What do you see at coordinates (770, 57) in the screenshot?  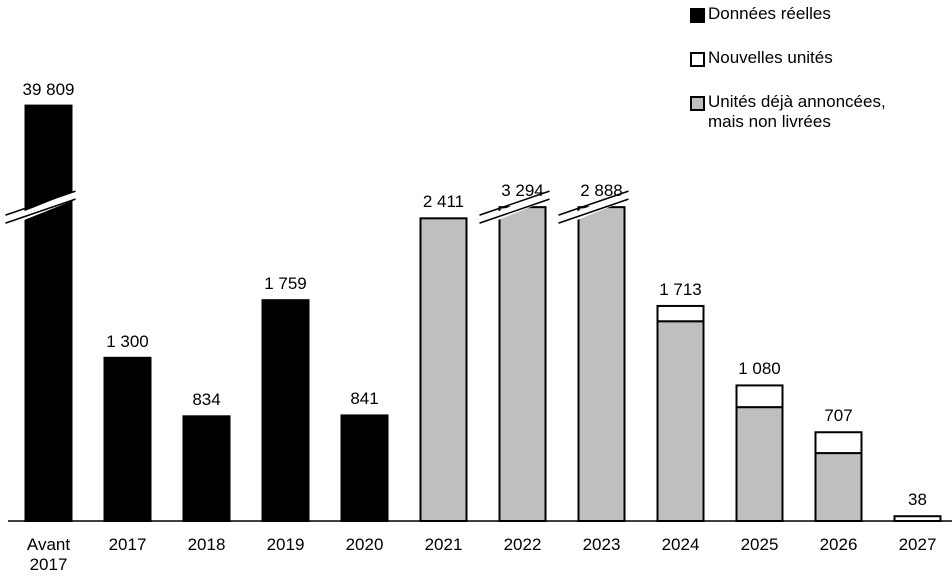 I see `legend-label: Nouvelles unités` at bounding box center [770, 57].